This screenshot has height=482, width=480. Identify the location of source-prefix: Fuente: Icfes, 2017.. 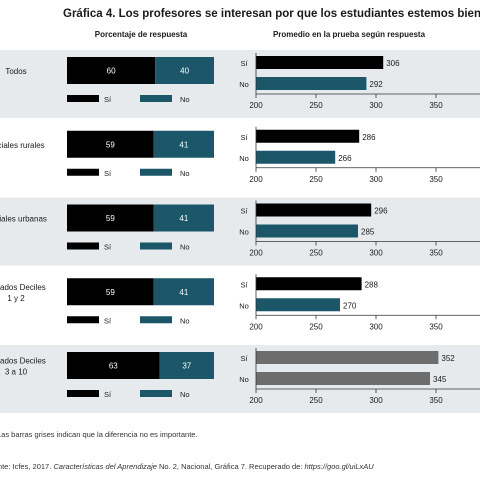
(26, 466).